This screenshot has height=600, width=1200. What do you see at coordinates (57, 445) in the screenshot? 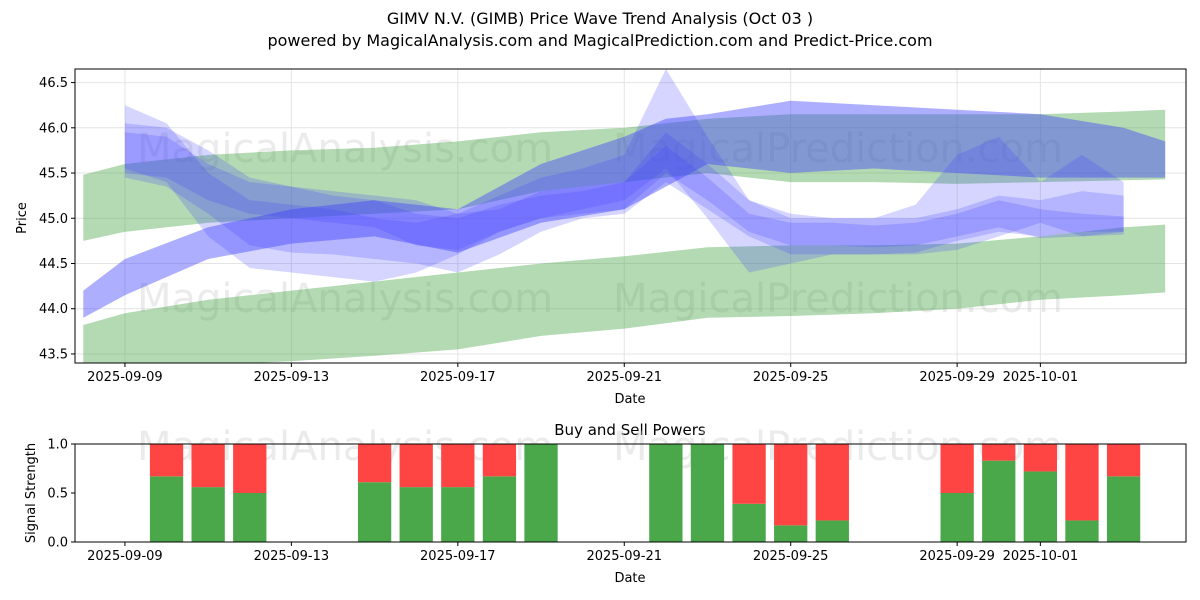
I see `signal-y-tick-label: 1.0` at bounding box center [57, 445].